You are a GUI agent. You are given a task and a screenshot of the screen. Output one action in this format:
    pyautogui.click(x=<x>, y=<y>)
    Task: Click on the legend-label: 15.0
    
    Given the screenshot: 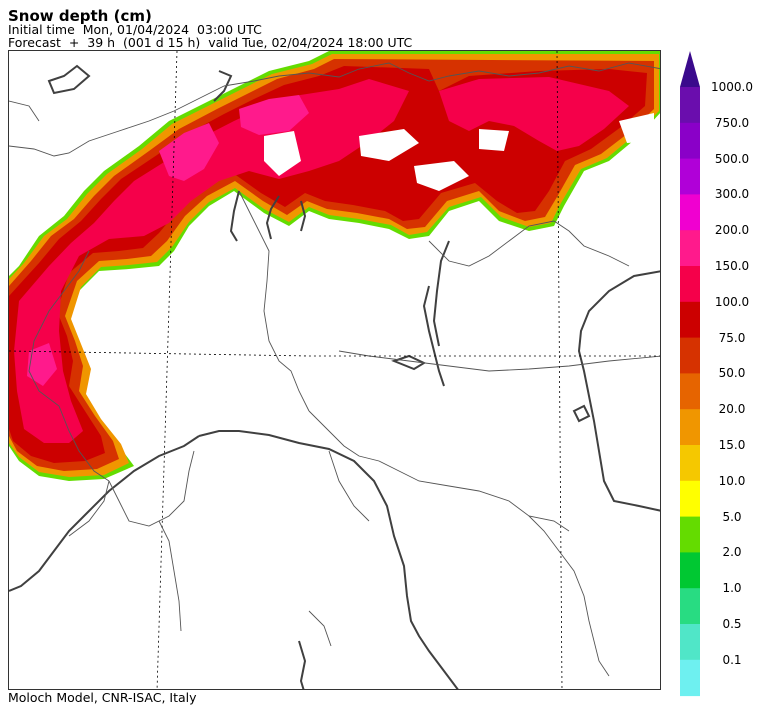 What is the action you would take?
    pyautogui.click(x=732, y=445)
    